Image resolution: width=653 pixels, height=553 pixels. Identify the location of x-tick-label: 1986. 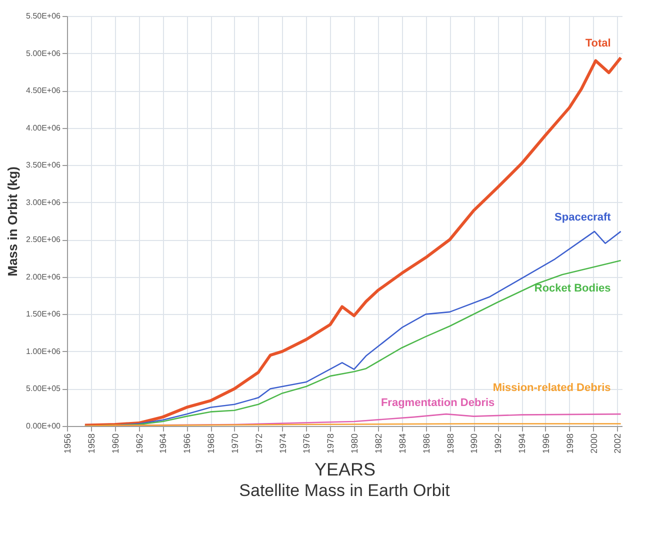
(426, 444).